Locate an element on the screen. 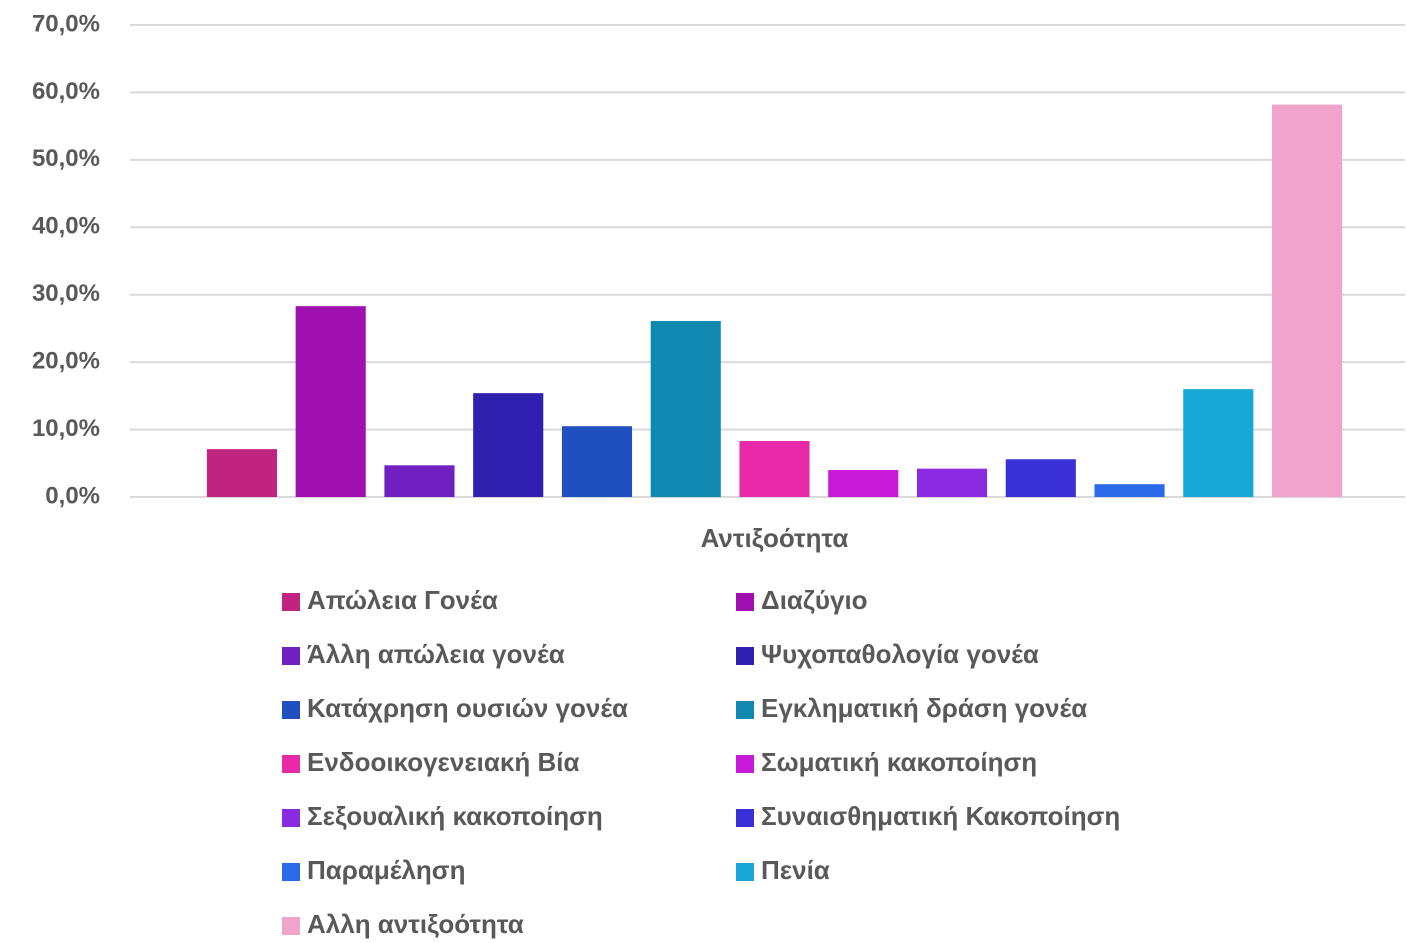 This screenshot has height=943, width=1407. y-tick-label: 10,0% is located at coordinates (66, 428).